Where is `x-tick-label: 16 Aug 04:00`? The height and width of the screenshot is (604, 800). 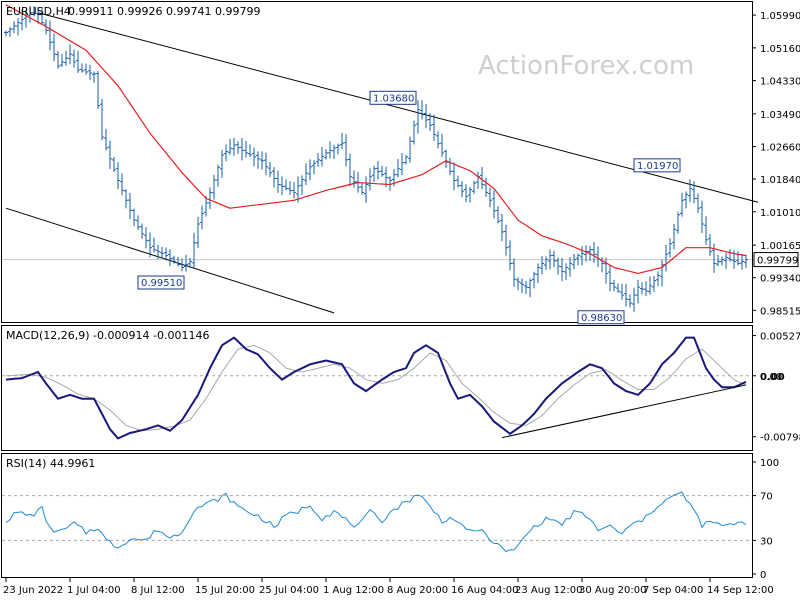
x-tick-label: 16 Aug 04:00 is located at coordinates (484, 590).